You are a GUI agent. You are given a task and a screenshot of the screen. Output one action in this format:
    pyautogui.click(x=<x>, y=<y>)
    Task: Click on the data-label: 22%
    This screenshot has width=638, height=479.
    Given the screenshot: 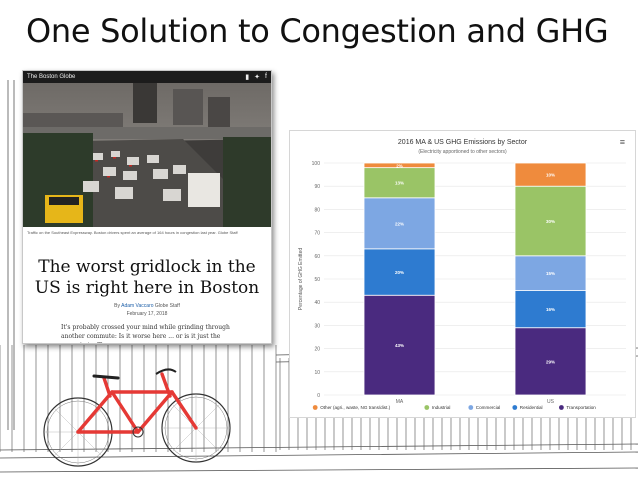 What is the action you would take?
    pyautogui.click(x=399, y=223)
    